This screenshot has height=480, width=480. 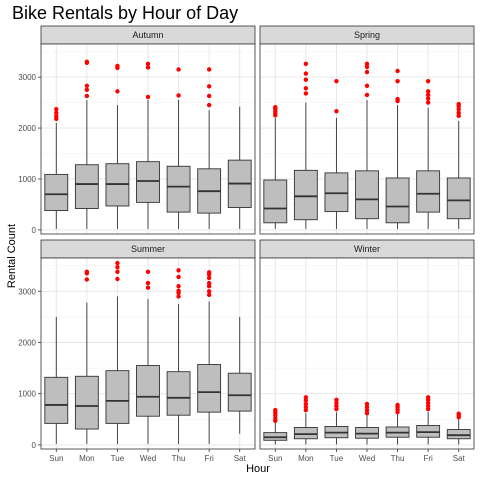 I want to click on x-tick-label: Sun, so click(x=56, y=458).